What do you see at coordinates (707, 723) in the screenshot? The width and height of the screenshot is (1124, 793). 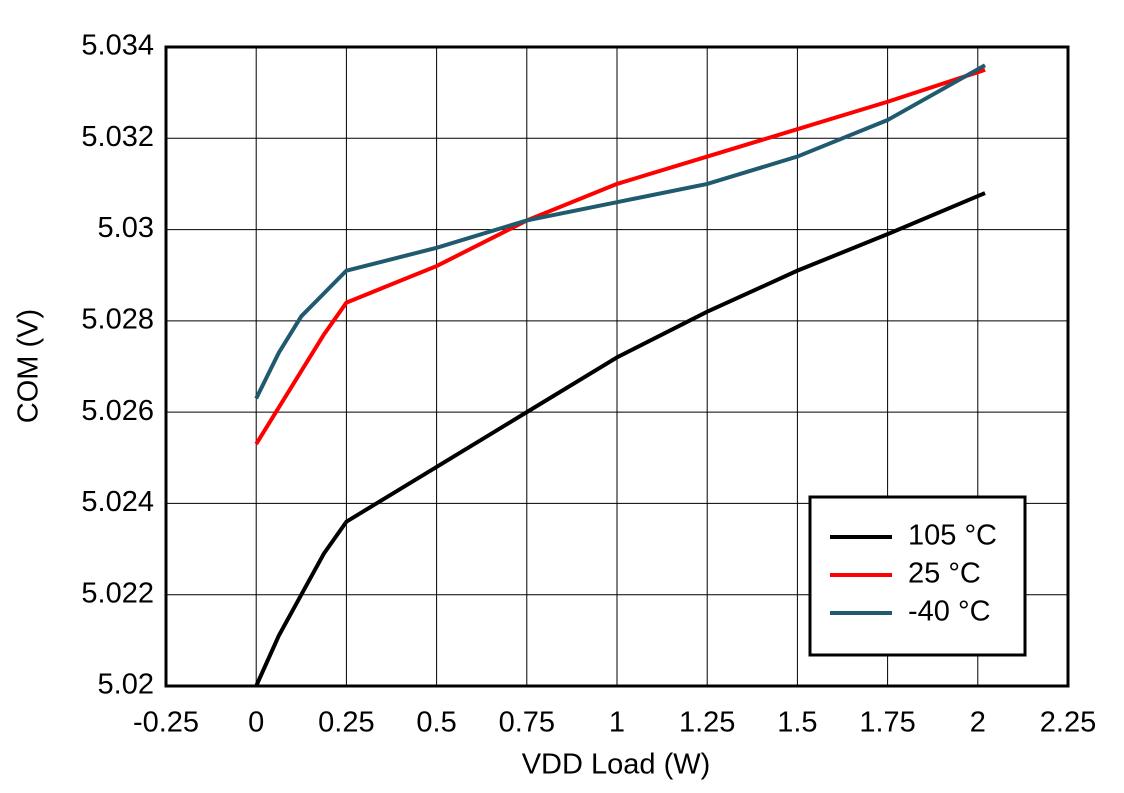 I see `x-tick-label: 1.25` at bounding box center [707, 723].